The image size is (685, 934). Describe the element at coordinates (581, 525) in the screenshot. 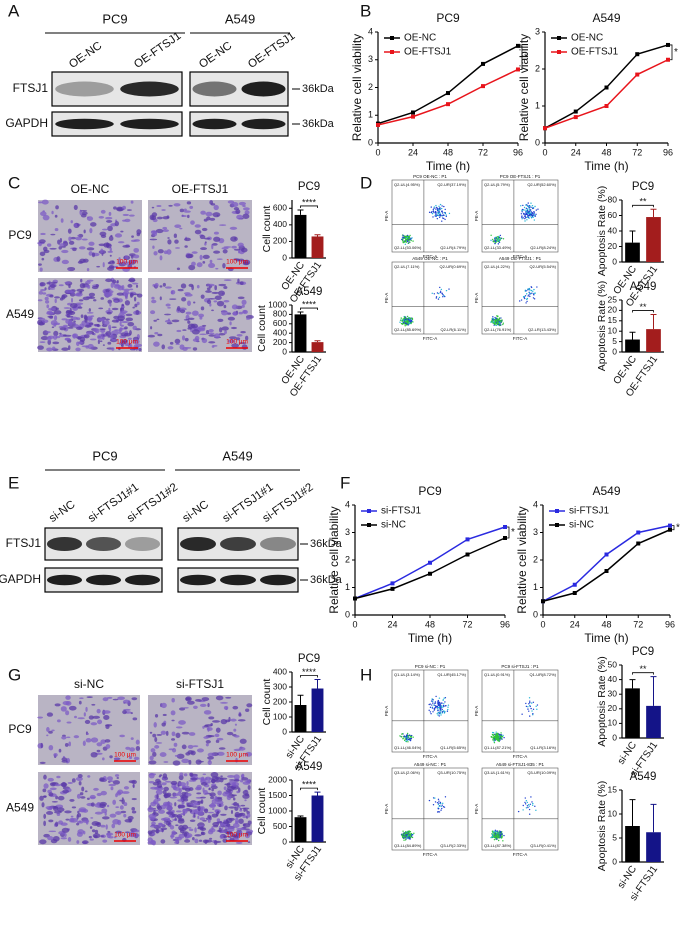

I see `legend-label: si-NC` at that location.